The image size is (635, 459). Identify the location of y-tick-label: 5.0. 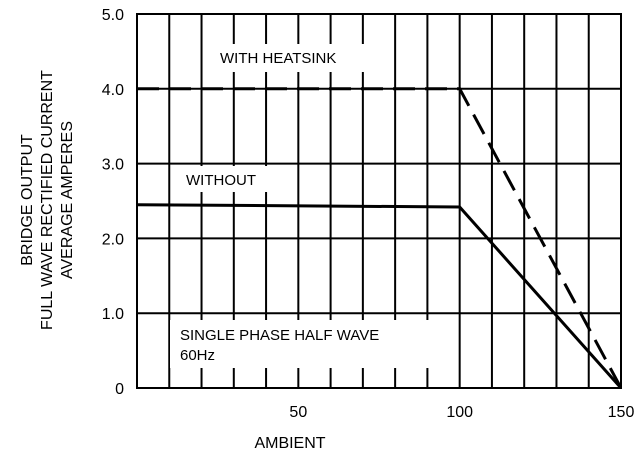
(113, 15).